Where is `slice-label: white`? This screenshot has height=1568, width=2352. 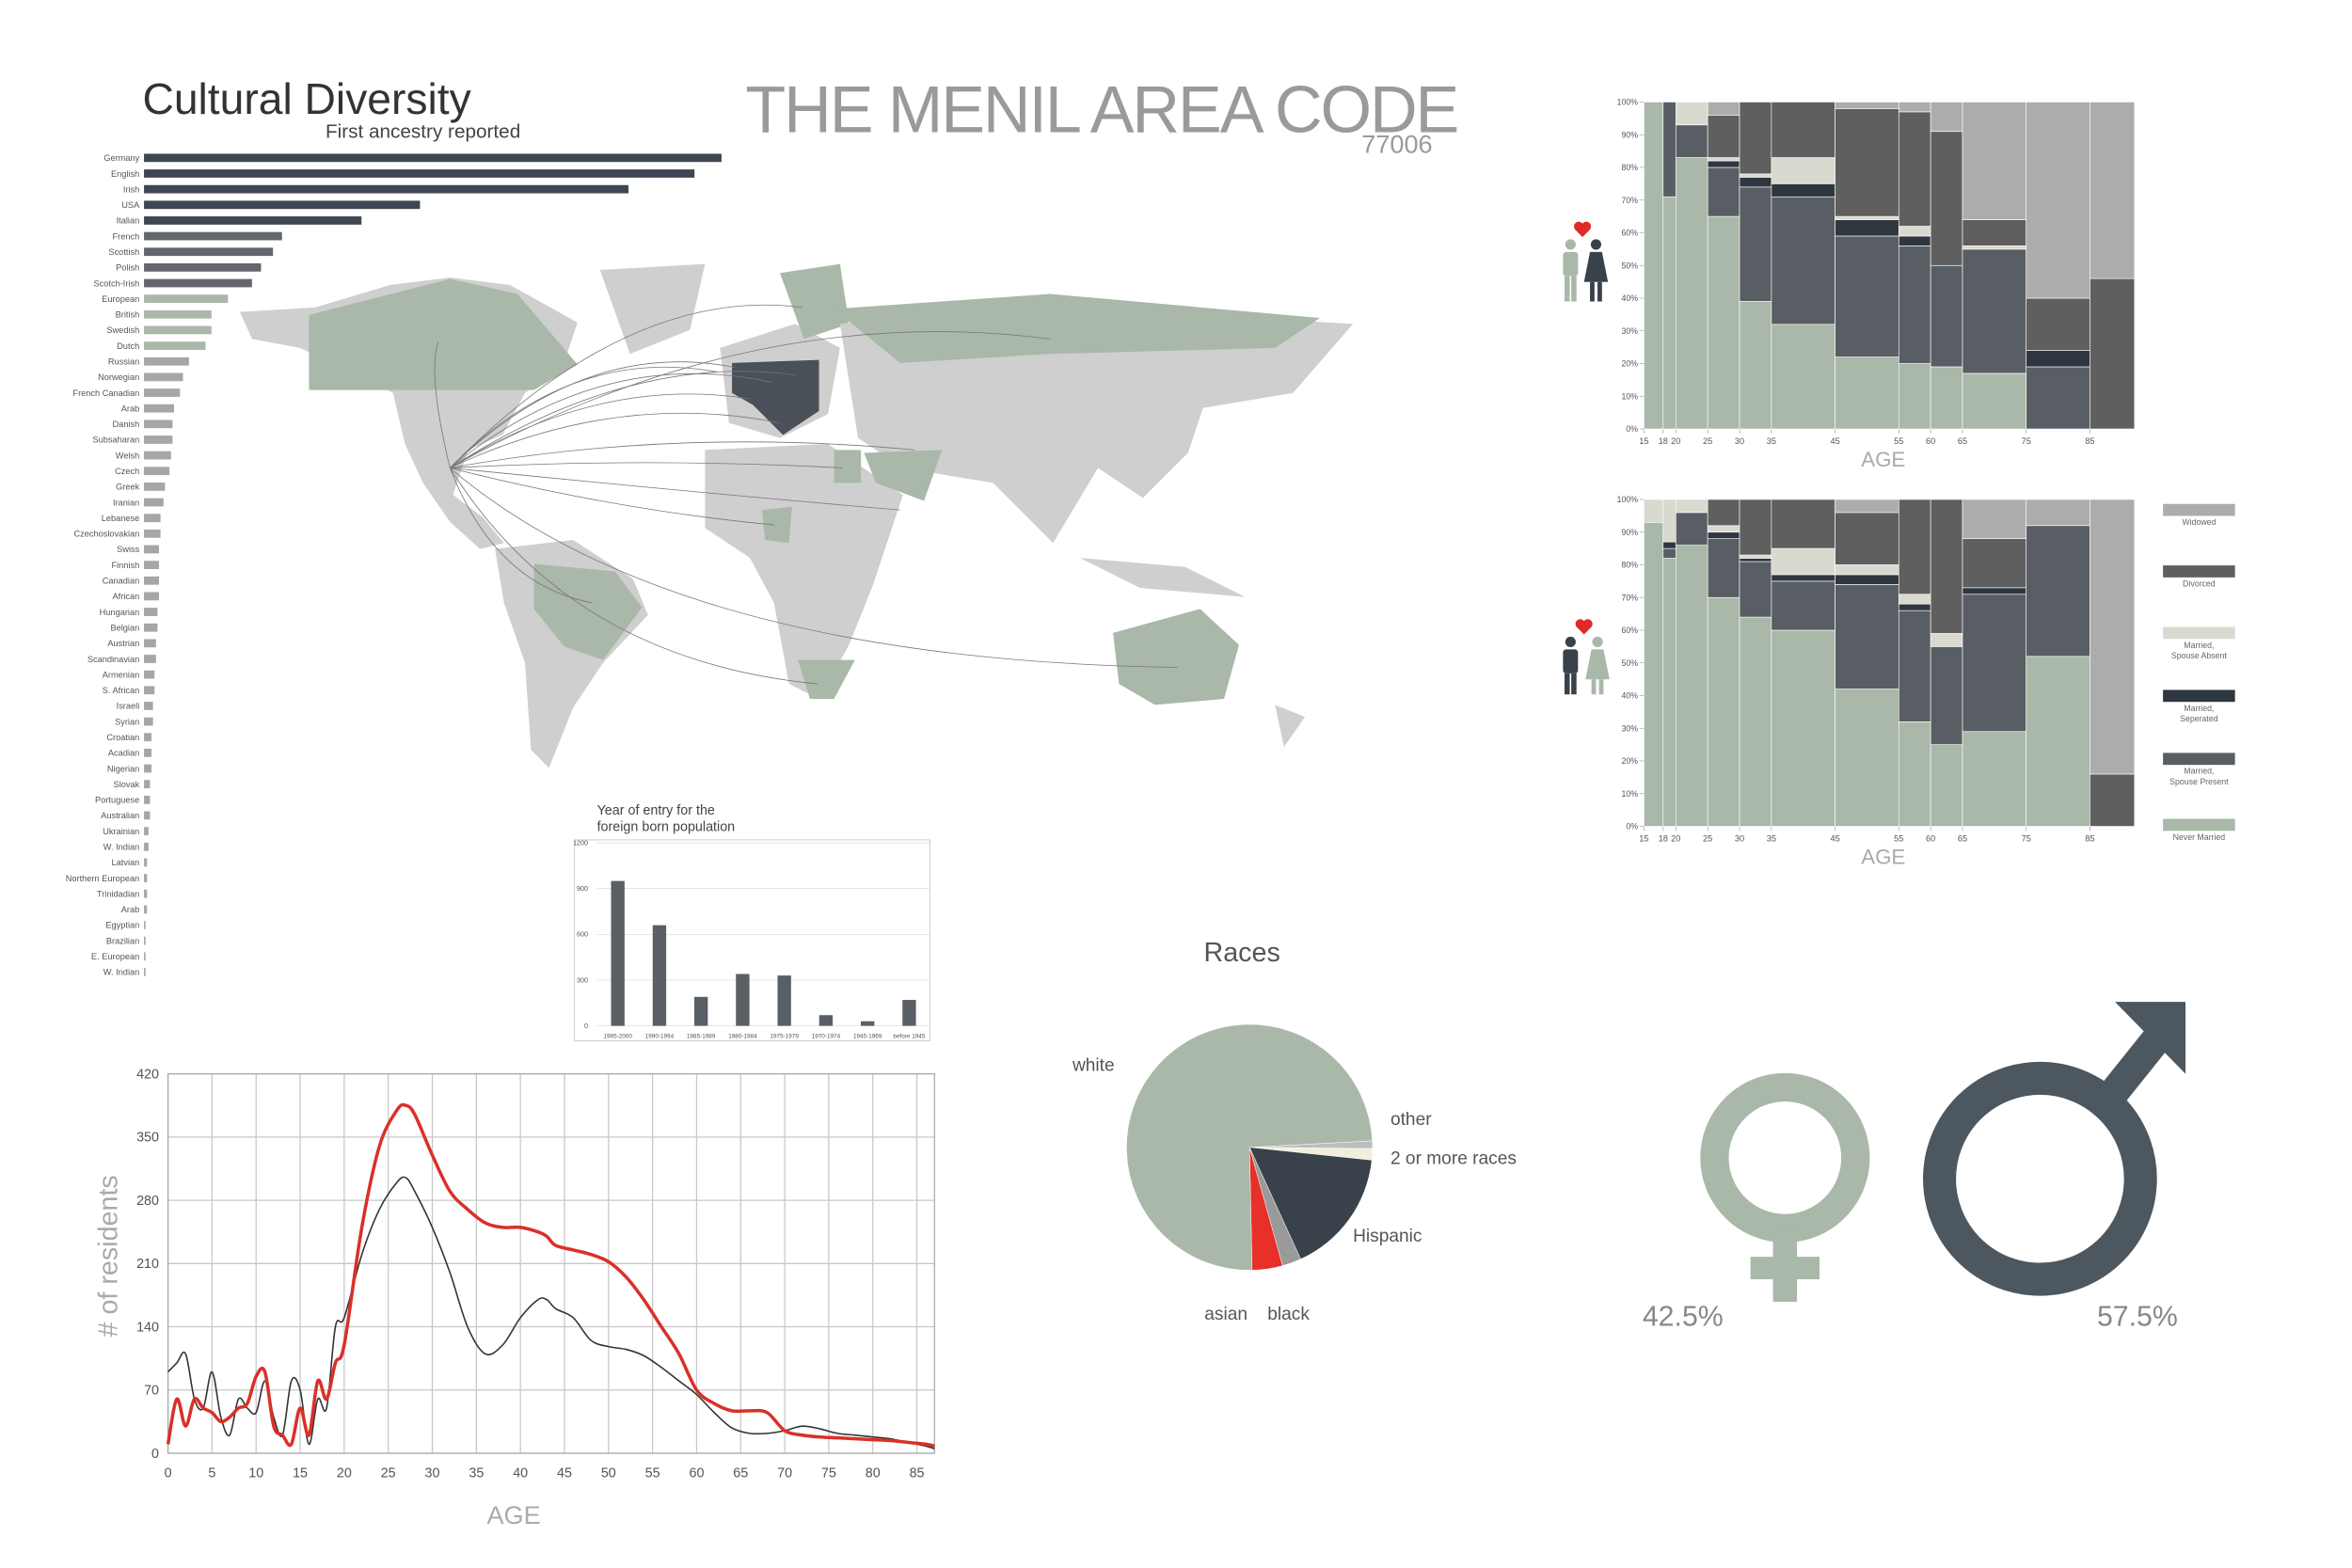 slice-label: white is located at coordinates (1093, 1065).